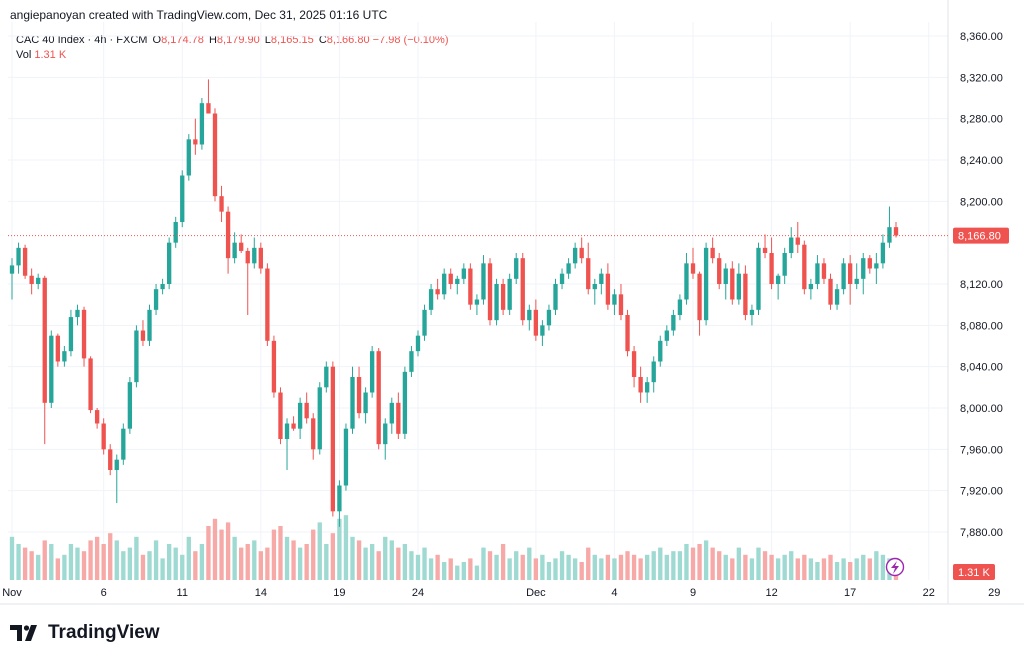  What do you see at coordinates (85, 633) in the screenshot?
I see `tradingview-brand: TradingView` at bounding box center [85, 633].